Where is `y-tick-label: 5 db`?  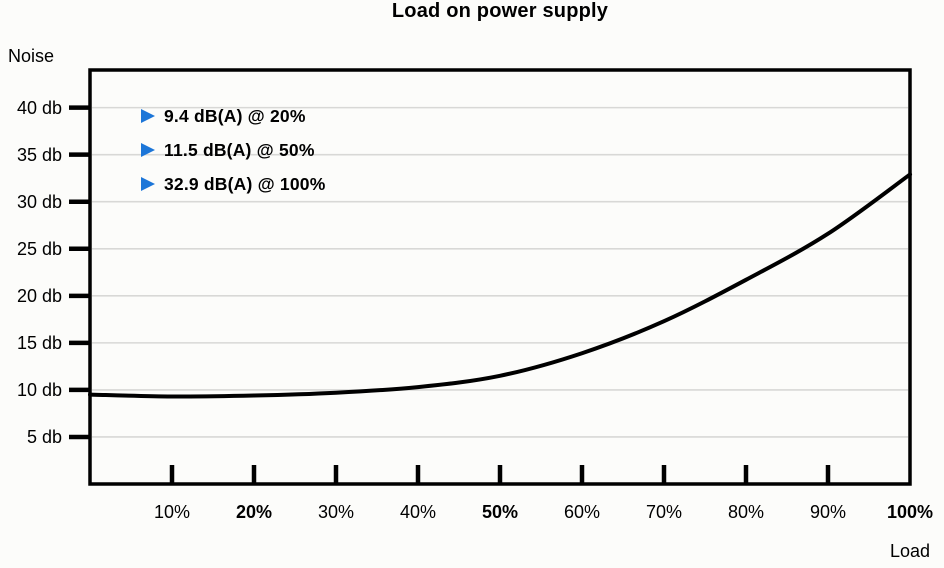 y-tick-label: 5 db is located at coordinates (44, 436).